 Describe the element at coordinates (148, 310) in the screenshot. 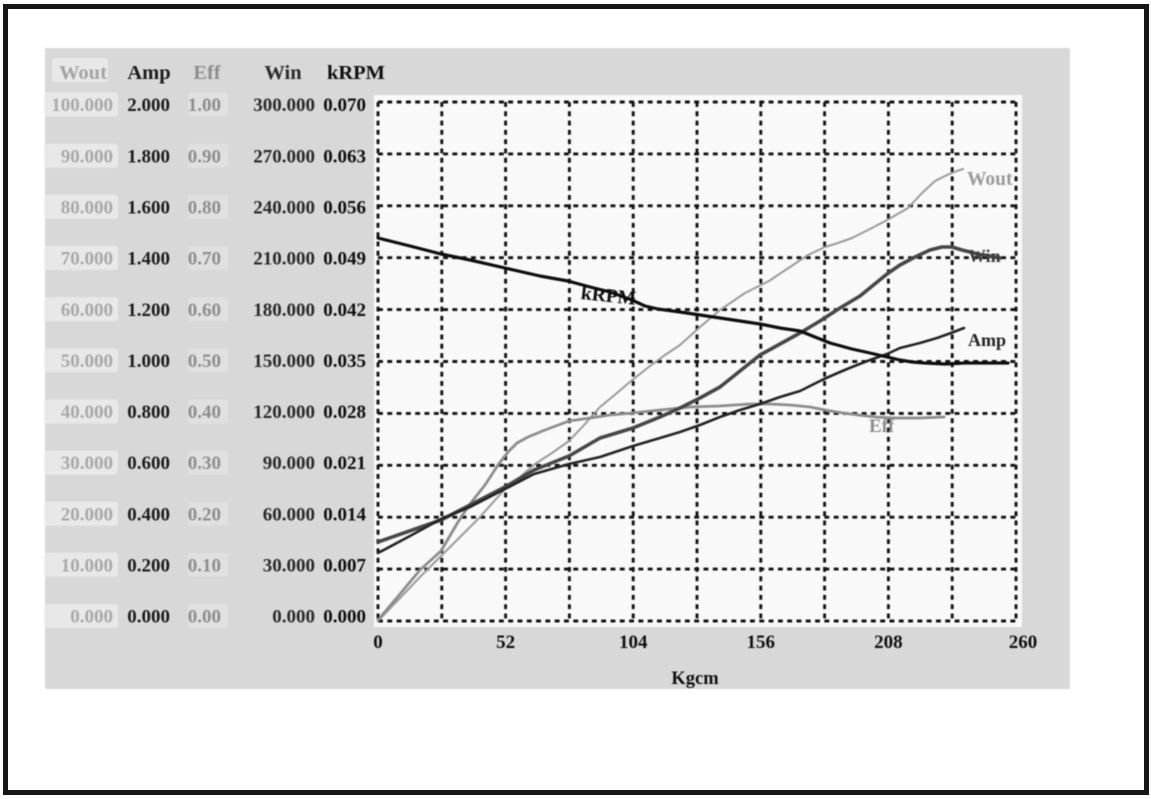

I see `svg-text: 1.200` at that location.